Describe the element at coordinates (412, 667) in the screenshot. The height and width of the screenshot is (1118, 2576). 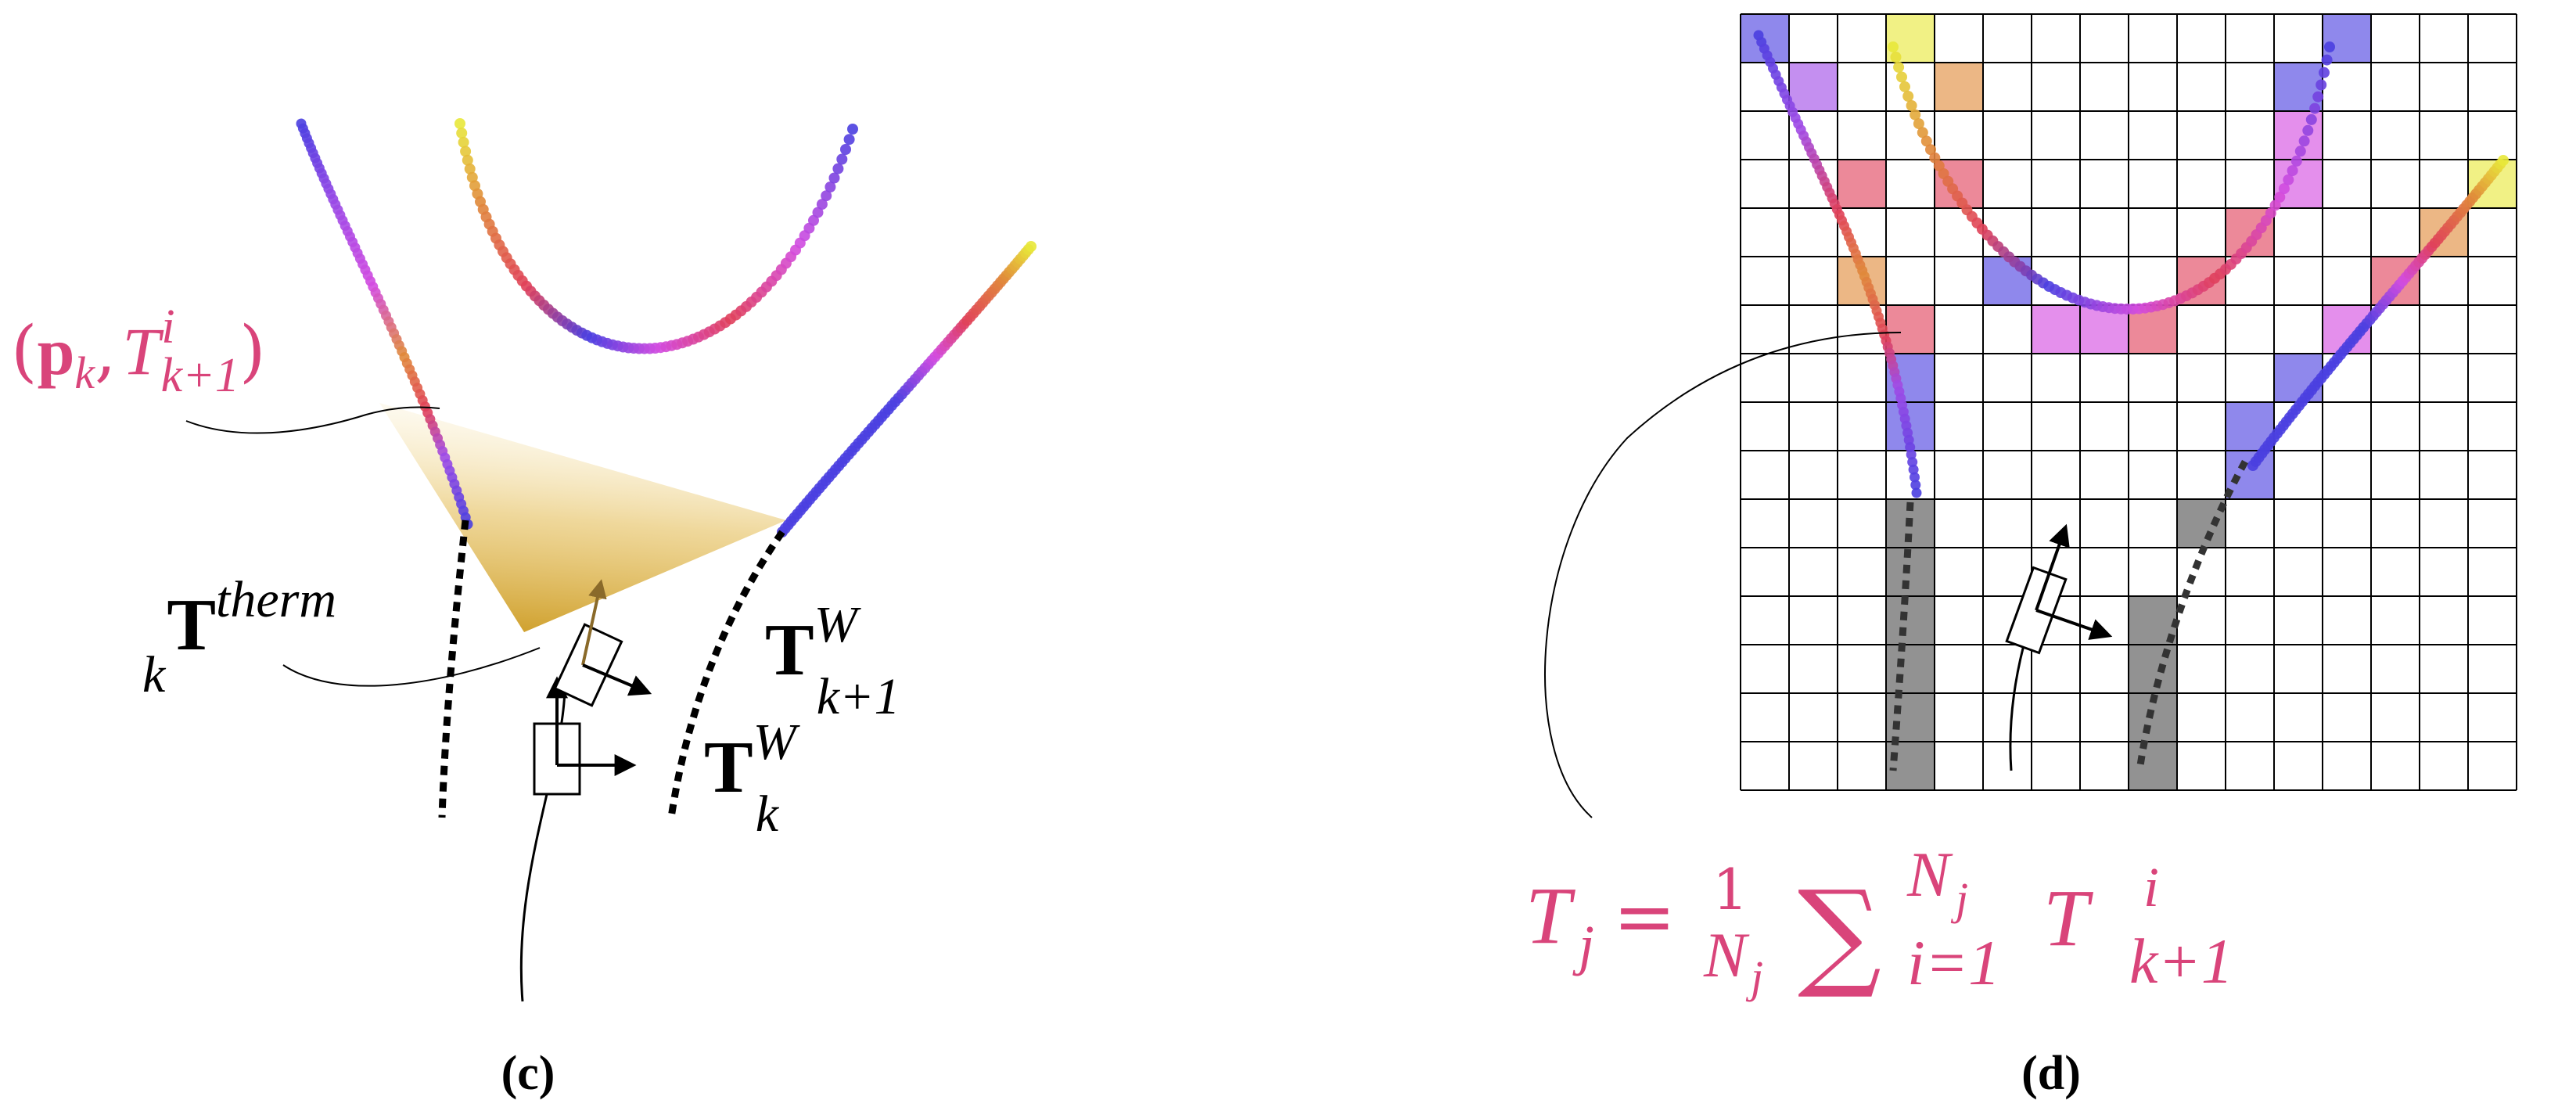
I see `therm-label-leader` at that location.